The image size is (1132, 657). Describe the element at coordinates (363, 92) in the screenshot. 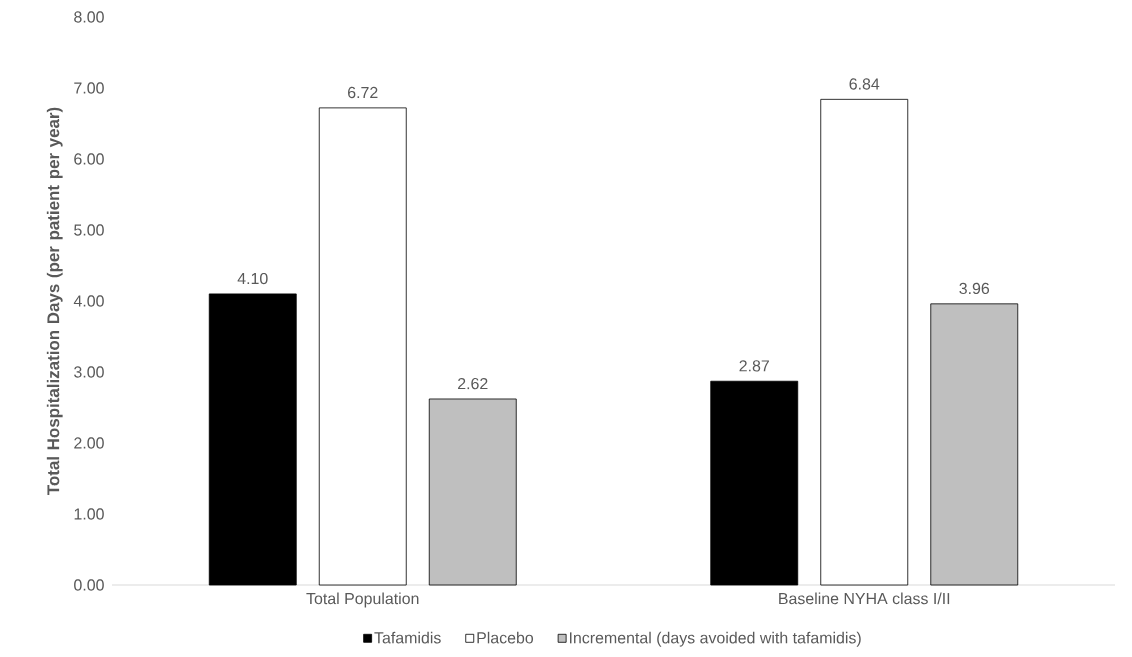

I see `data-label: 6.72` at that location.